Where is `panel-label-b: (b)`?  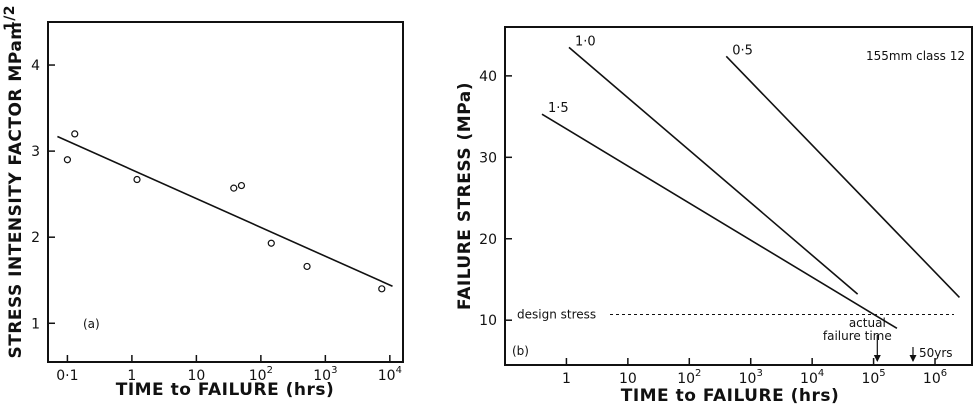
panel-label-b: (b) is located at coordinates (520, 351).